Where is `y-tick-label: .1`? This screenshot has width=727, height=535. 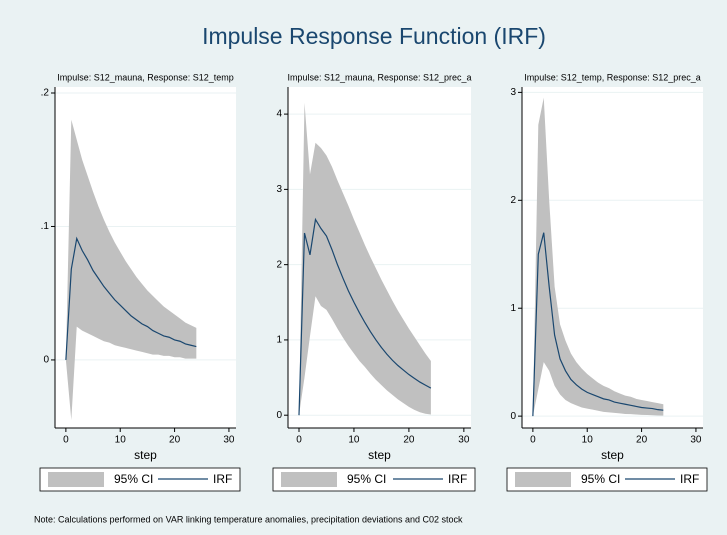 y-tick-label: .1 is located at coordinates (45, 226).